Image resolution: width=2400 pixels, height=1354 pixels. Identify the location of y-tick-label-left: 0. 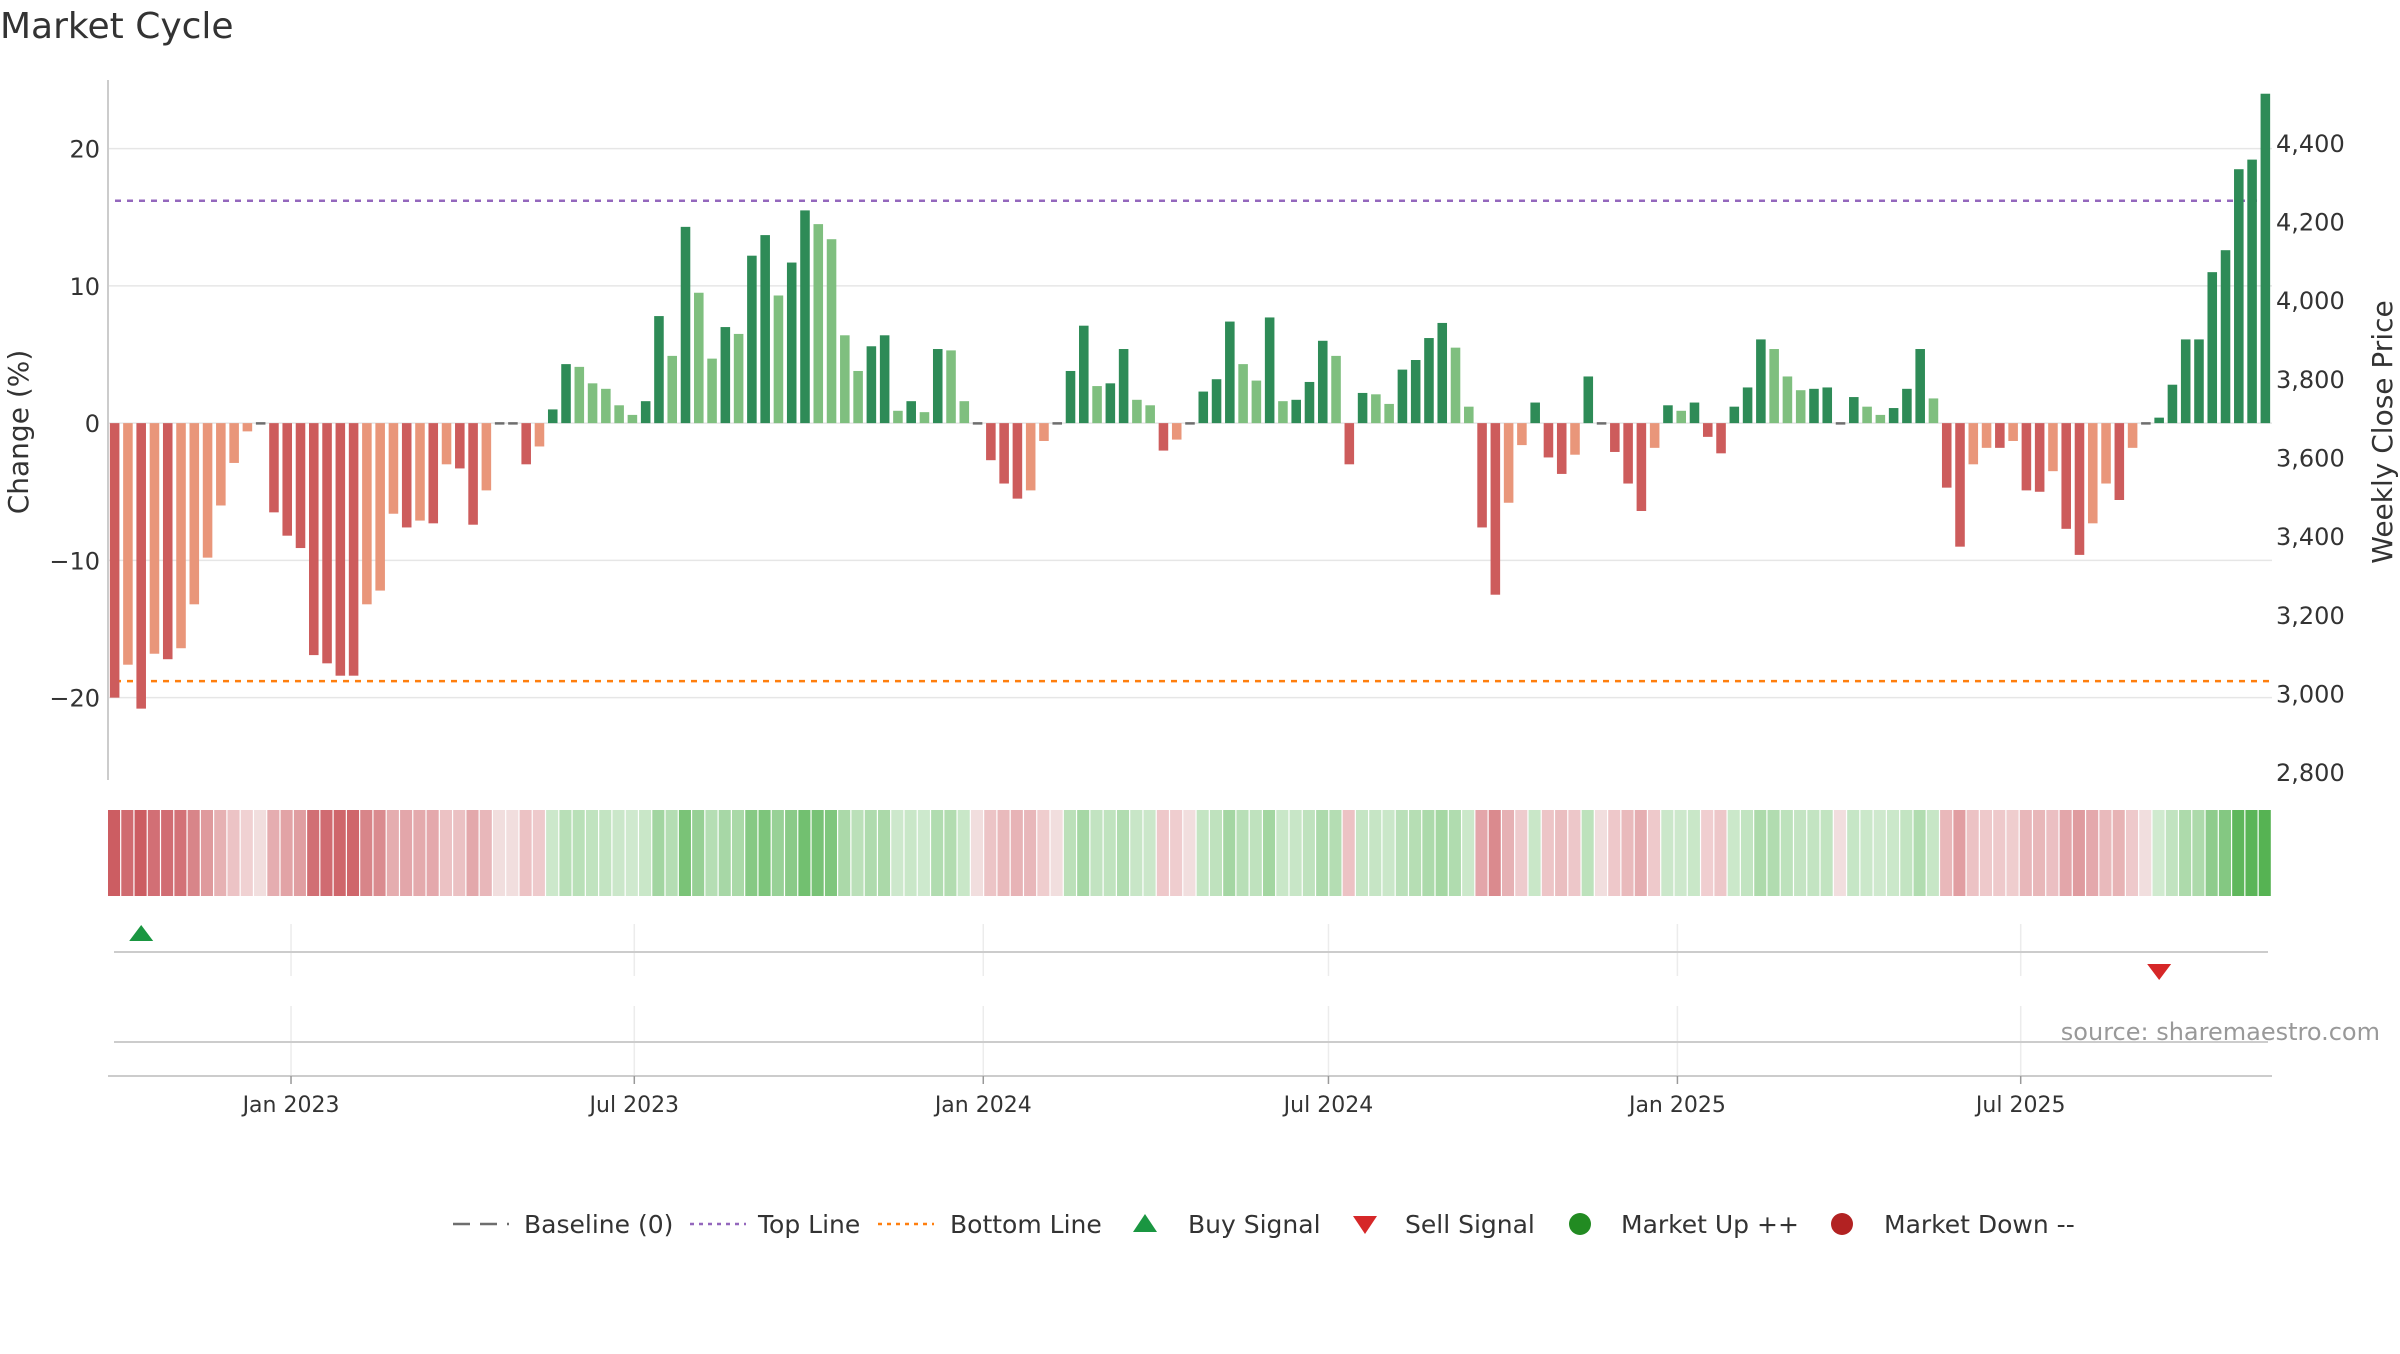
(92, 424).